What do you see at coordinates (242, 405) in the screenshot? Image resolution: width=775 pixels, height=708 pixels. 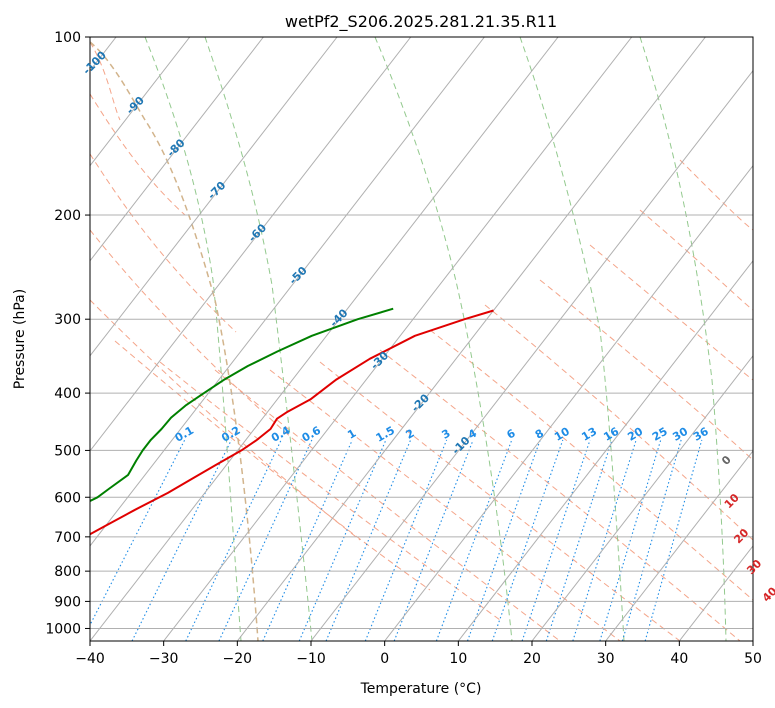 I see `dewpoint-profile` at bounding box center [242, 405].